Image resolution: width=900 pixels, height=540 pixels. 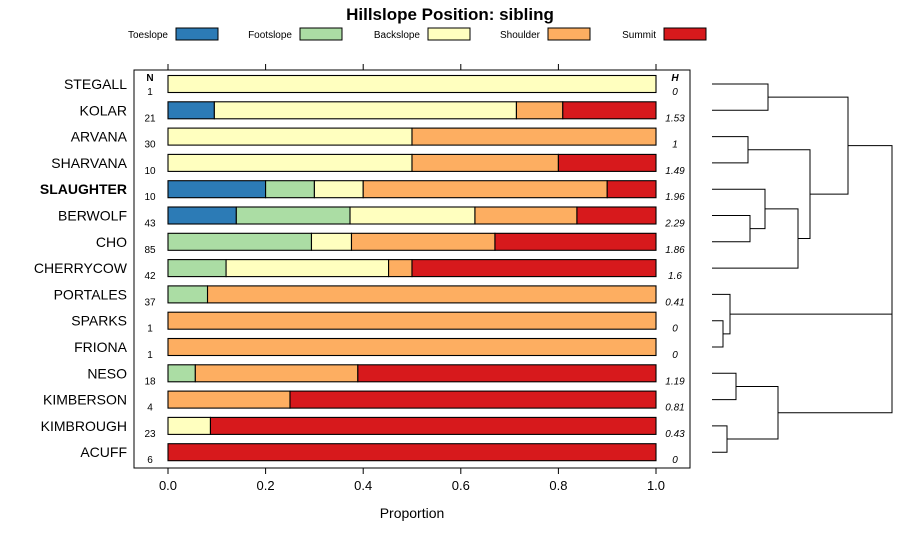 I want to click on row-kolar: KOLAR 21 1.53, so click(x=382, y=112).